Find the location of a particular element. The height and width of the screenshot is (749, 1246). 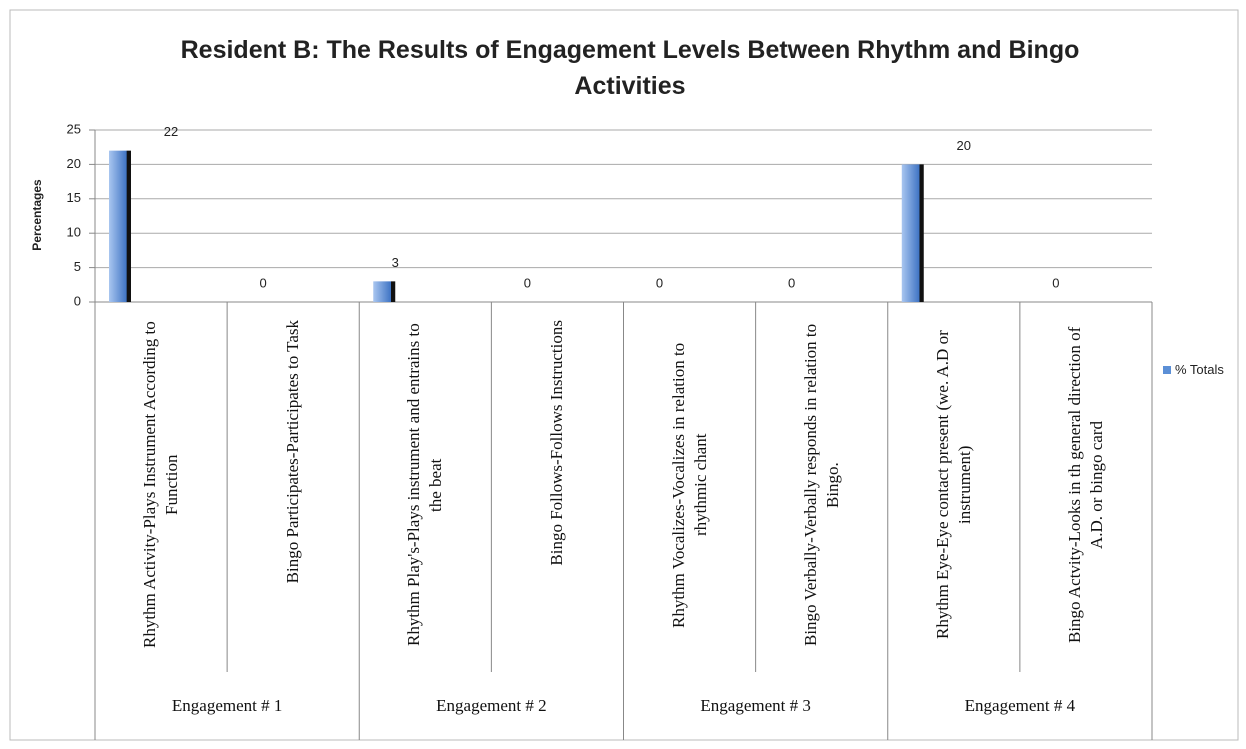

y-tick-label: 10 is located at coordinates (74, 232).